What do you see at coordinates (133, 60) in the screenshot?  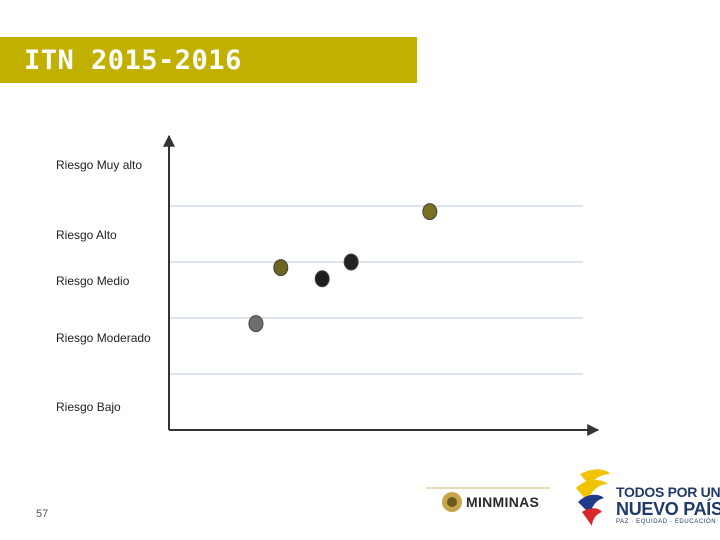 I see `page-title: ITN 2015-2016` at bounding box center [133, 60].